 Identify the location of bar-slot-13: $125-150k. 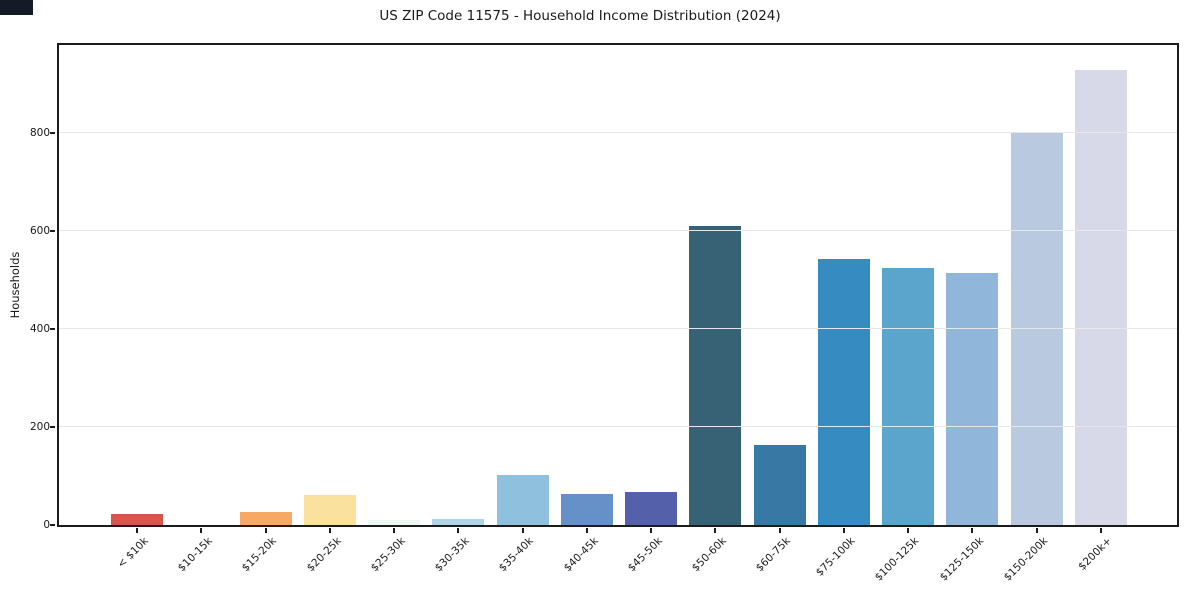
(970, 314).